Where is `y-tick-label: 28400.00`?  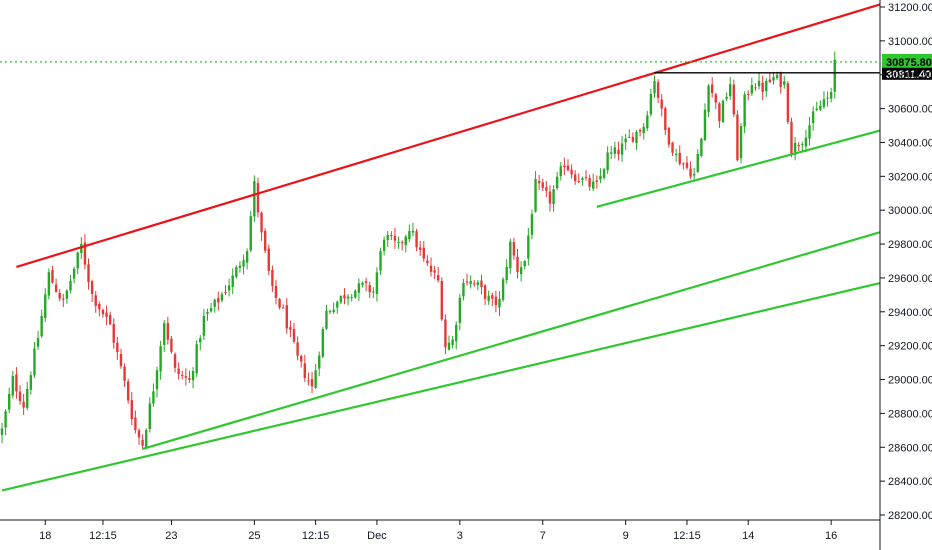
y-tick-label: 28400.00 is located at coordinates (910, 482).